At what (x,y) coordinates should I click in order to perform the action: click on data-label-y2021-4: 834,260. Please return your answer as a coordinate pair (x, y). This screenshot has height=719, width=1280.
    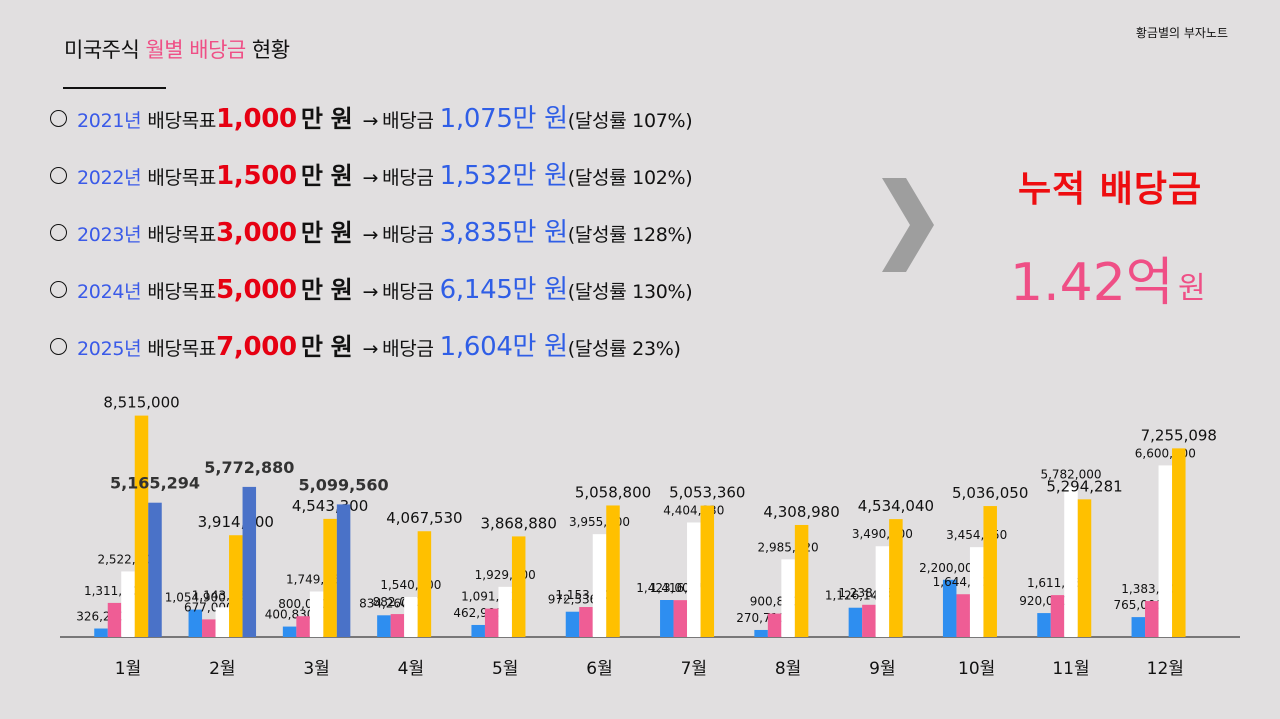
    Looking at the image, I should click on (384, 603).